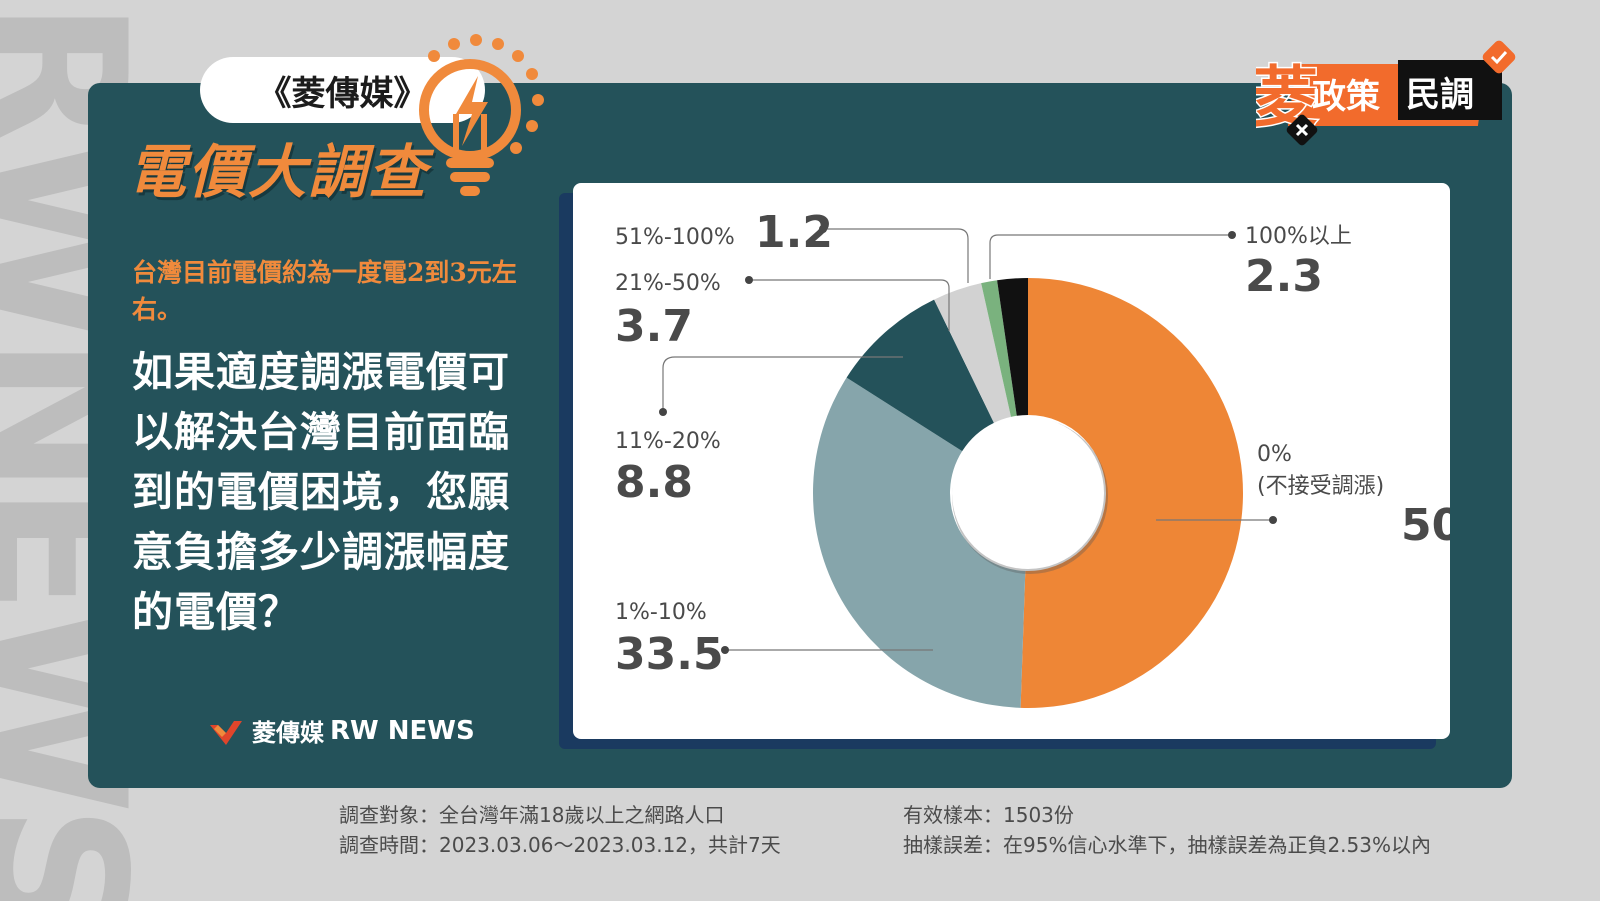 The image size is (1600, 901). I want to click on page-title: 電價大調查, so click(278, 172).